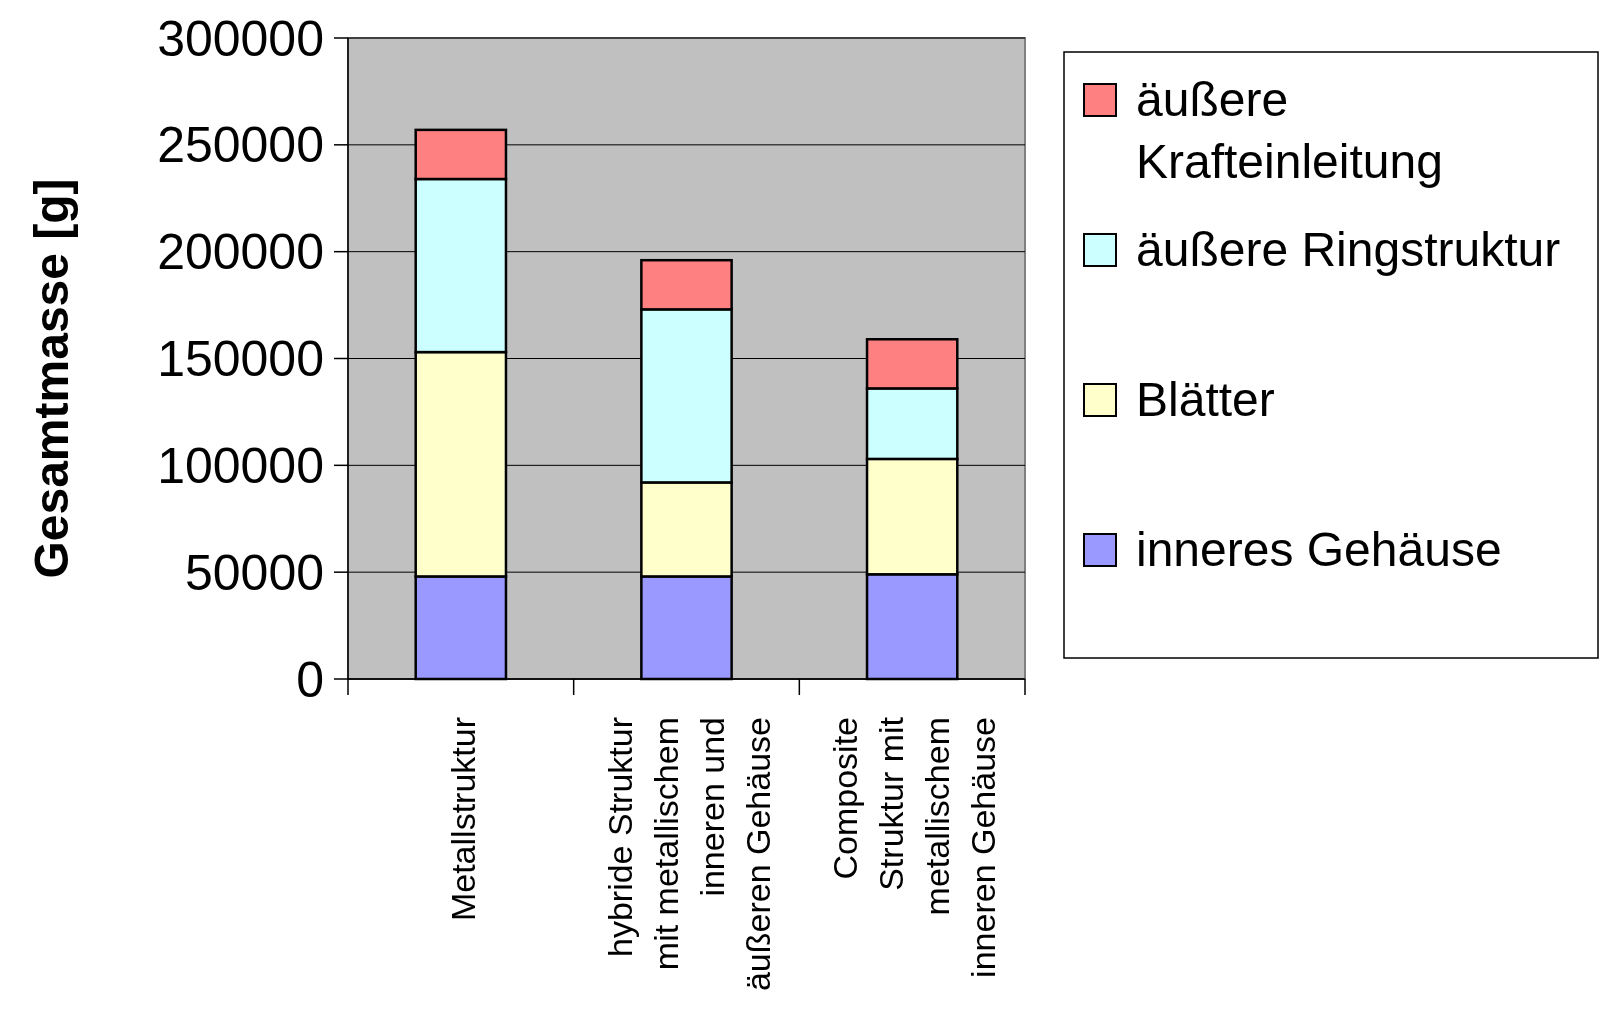 The width and height of the screenshot is (1608, 1017). What do you see at coordinates (254, 572) in the screenshot?
I see `y-tick-label: 50000` at bounding box center [254, 572].